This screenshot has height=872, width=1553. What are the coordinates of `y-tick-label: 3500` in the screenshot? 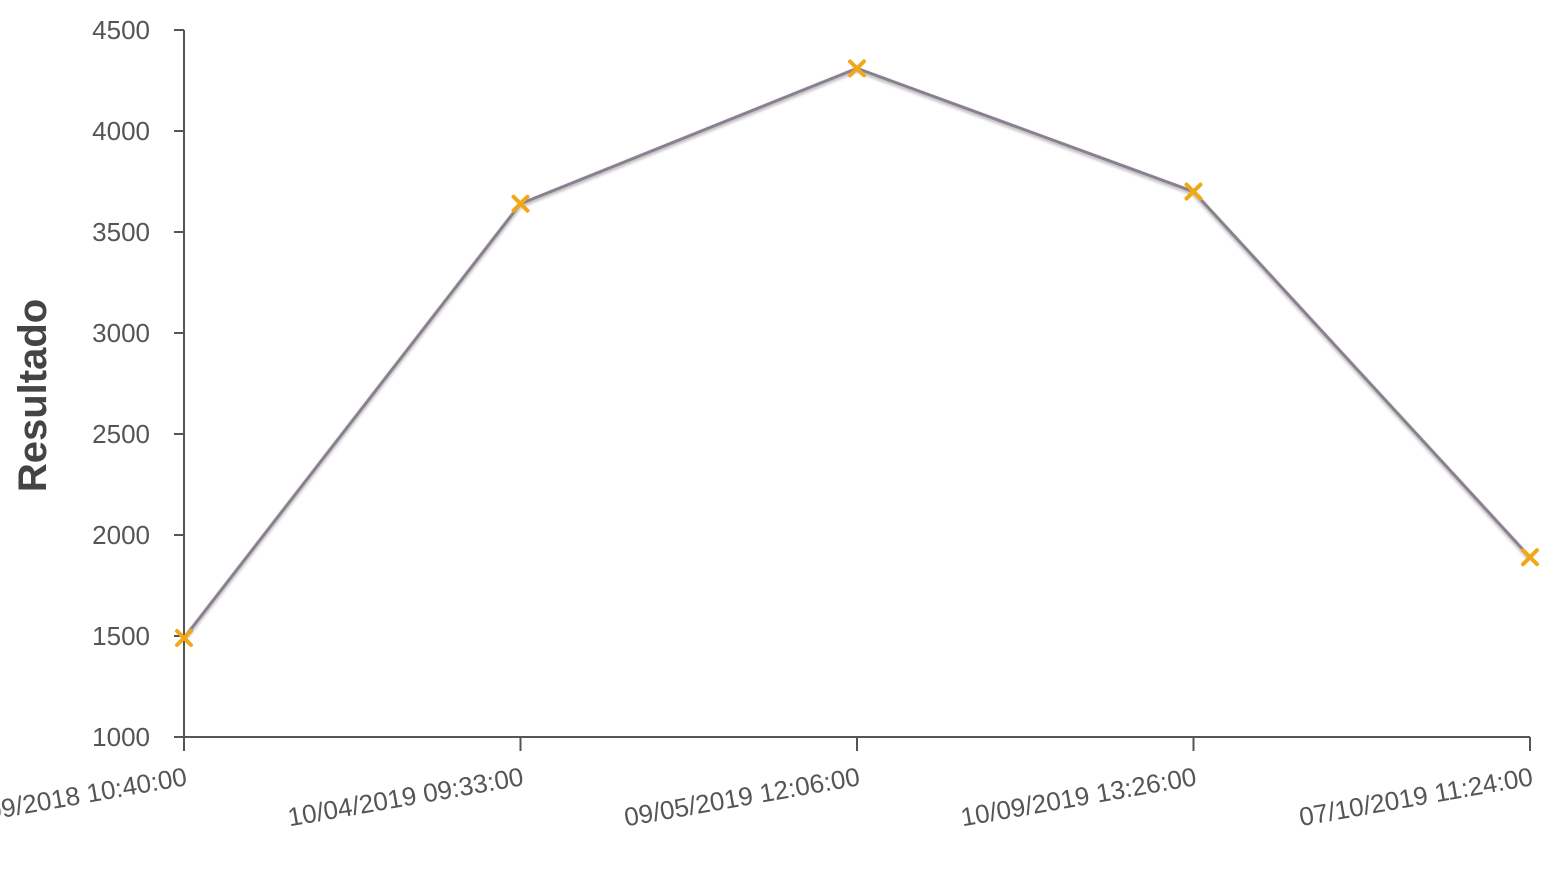 It's located at (121, 232).